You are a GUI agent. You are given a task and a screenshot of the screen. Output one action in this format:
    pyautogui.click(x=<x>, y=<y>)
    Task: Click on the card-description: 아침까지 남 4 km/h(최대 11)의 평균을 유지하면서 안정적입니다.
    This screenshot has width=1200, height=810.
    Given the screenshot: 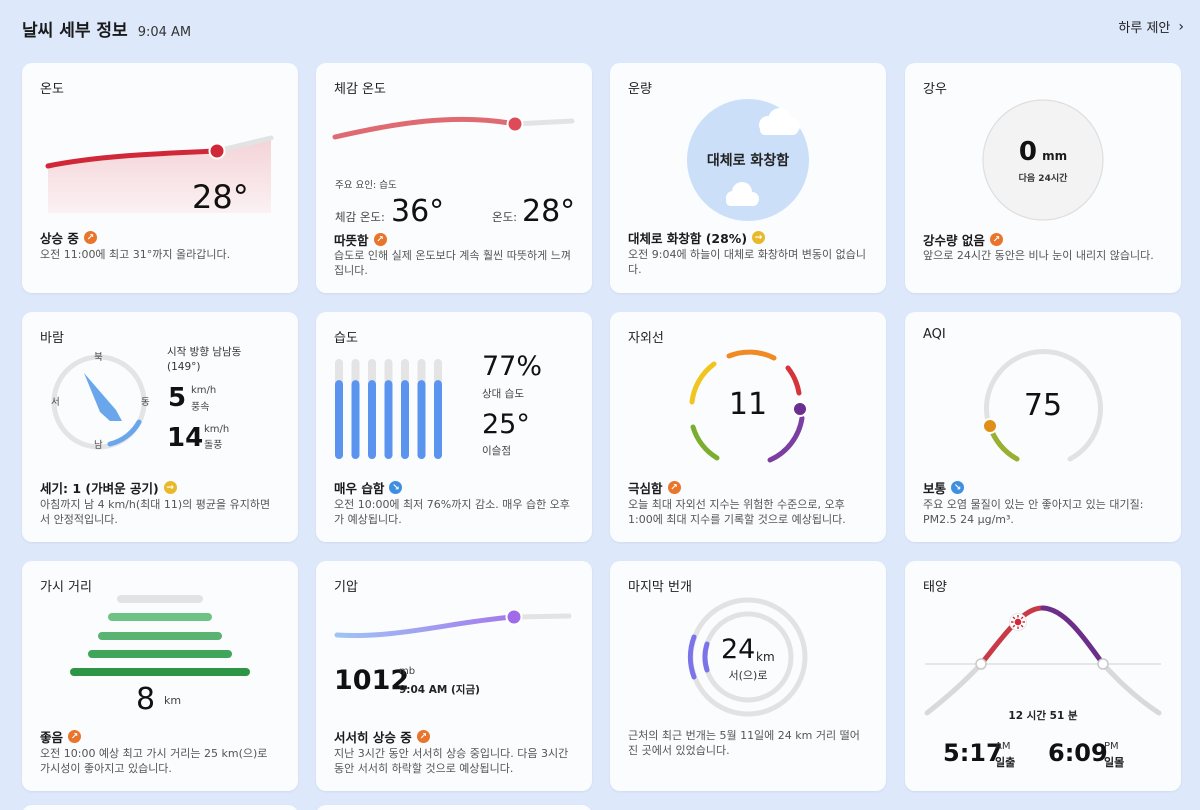 What is the action you would take?
    pyautogui.click(x=155, y=512)
    